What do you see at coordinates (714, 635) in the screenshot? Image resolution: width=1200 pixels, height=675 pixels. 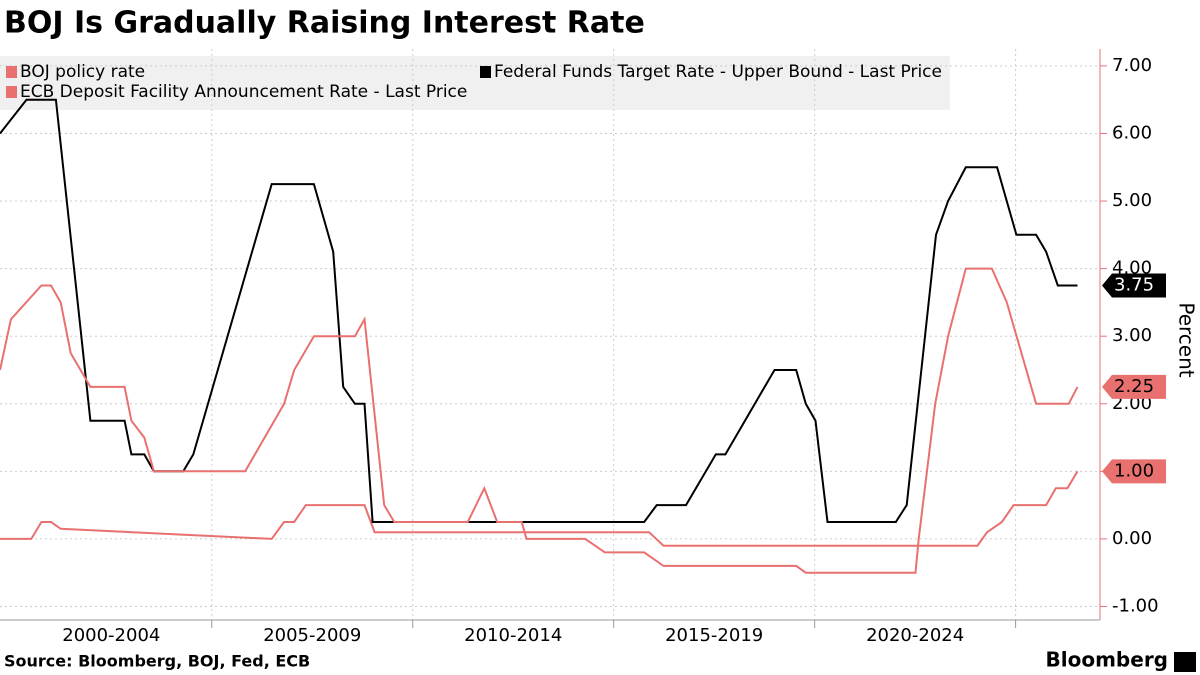 I see `x-tick-label: 2015-2019` at bounding box center [714, 635].